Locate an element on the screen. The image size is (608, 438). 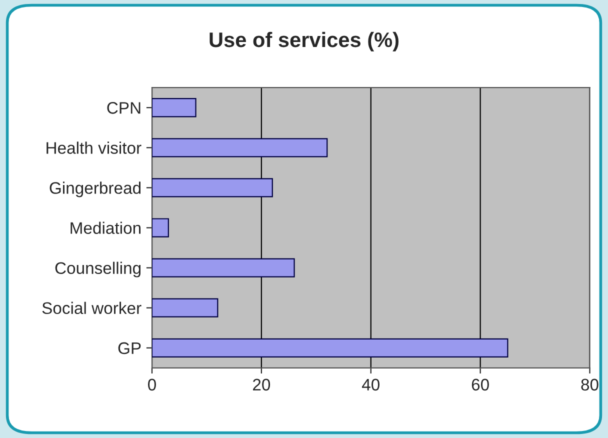
y-tick-label: Gingerbread is located at coordinates (95, 190).